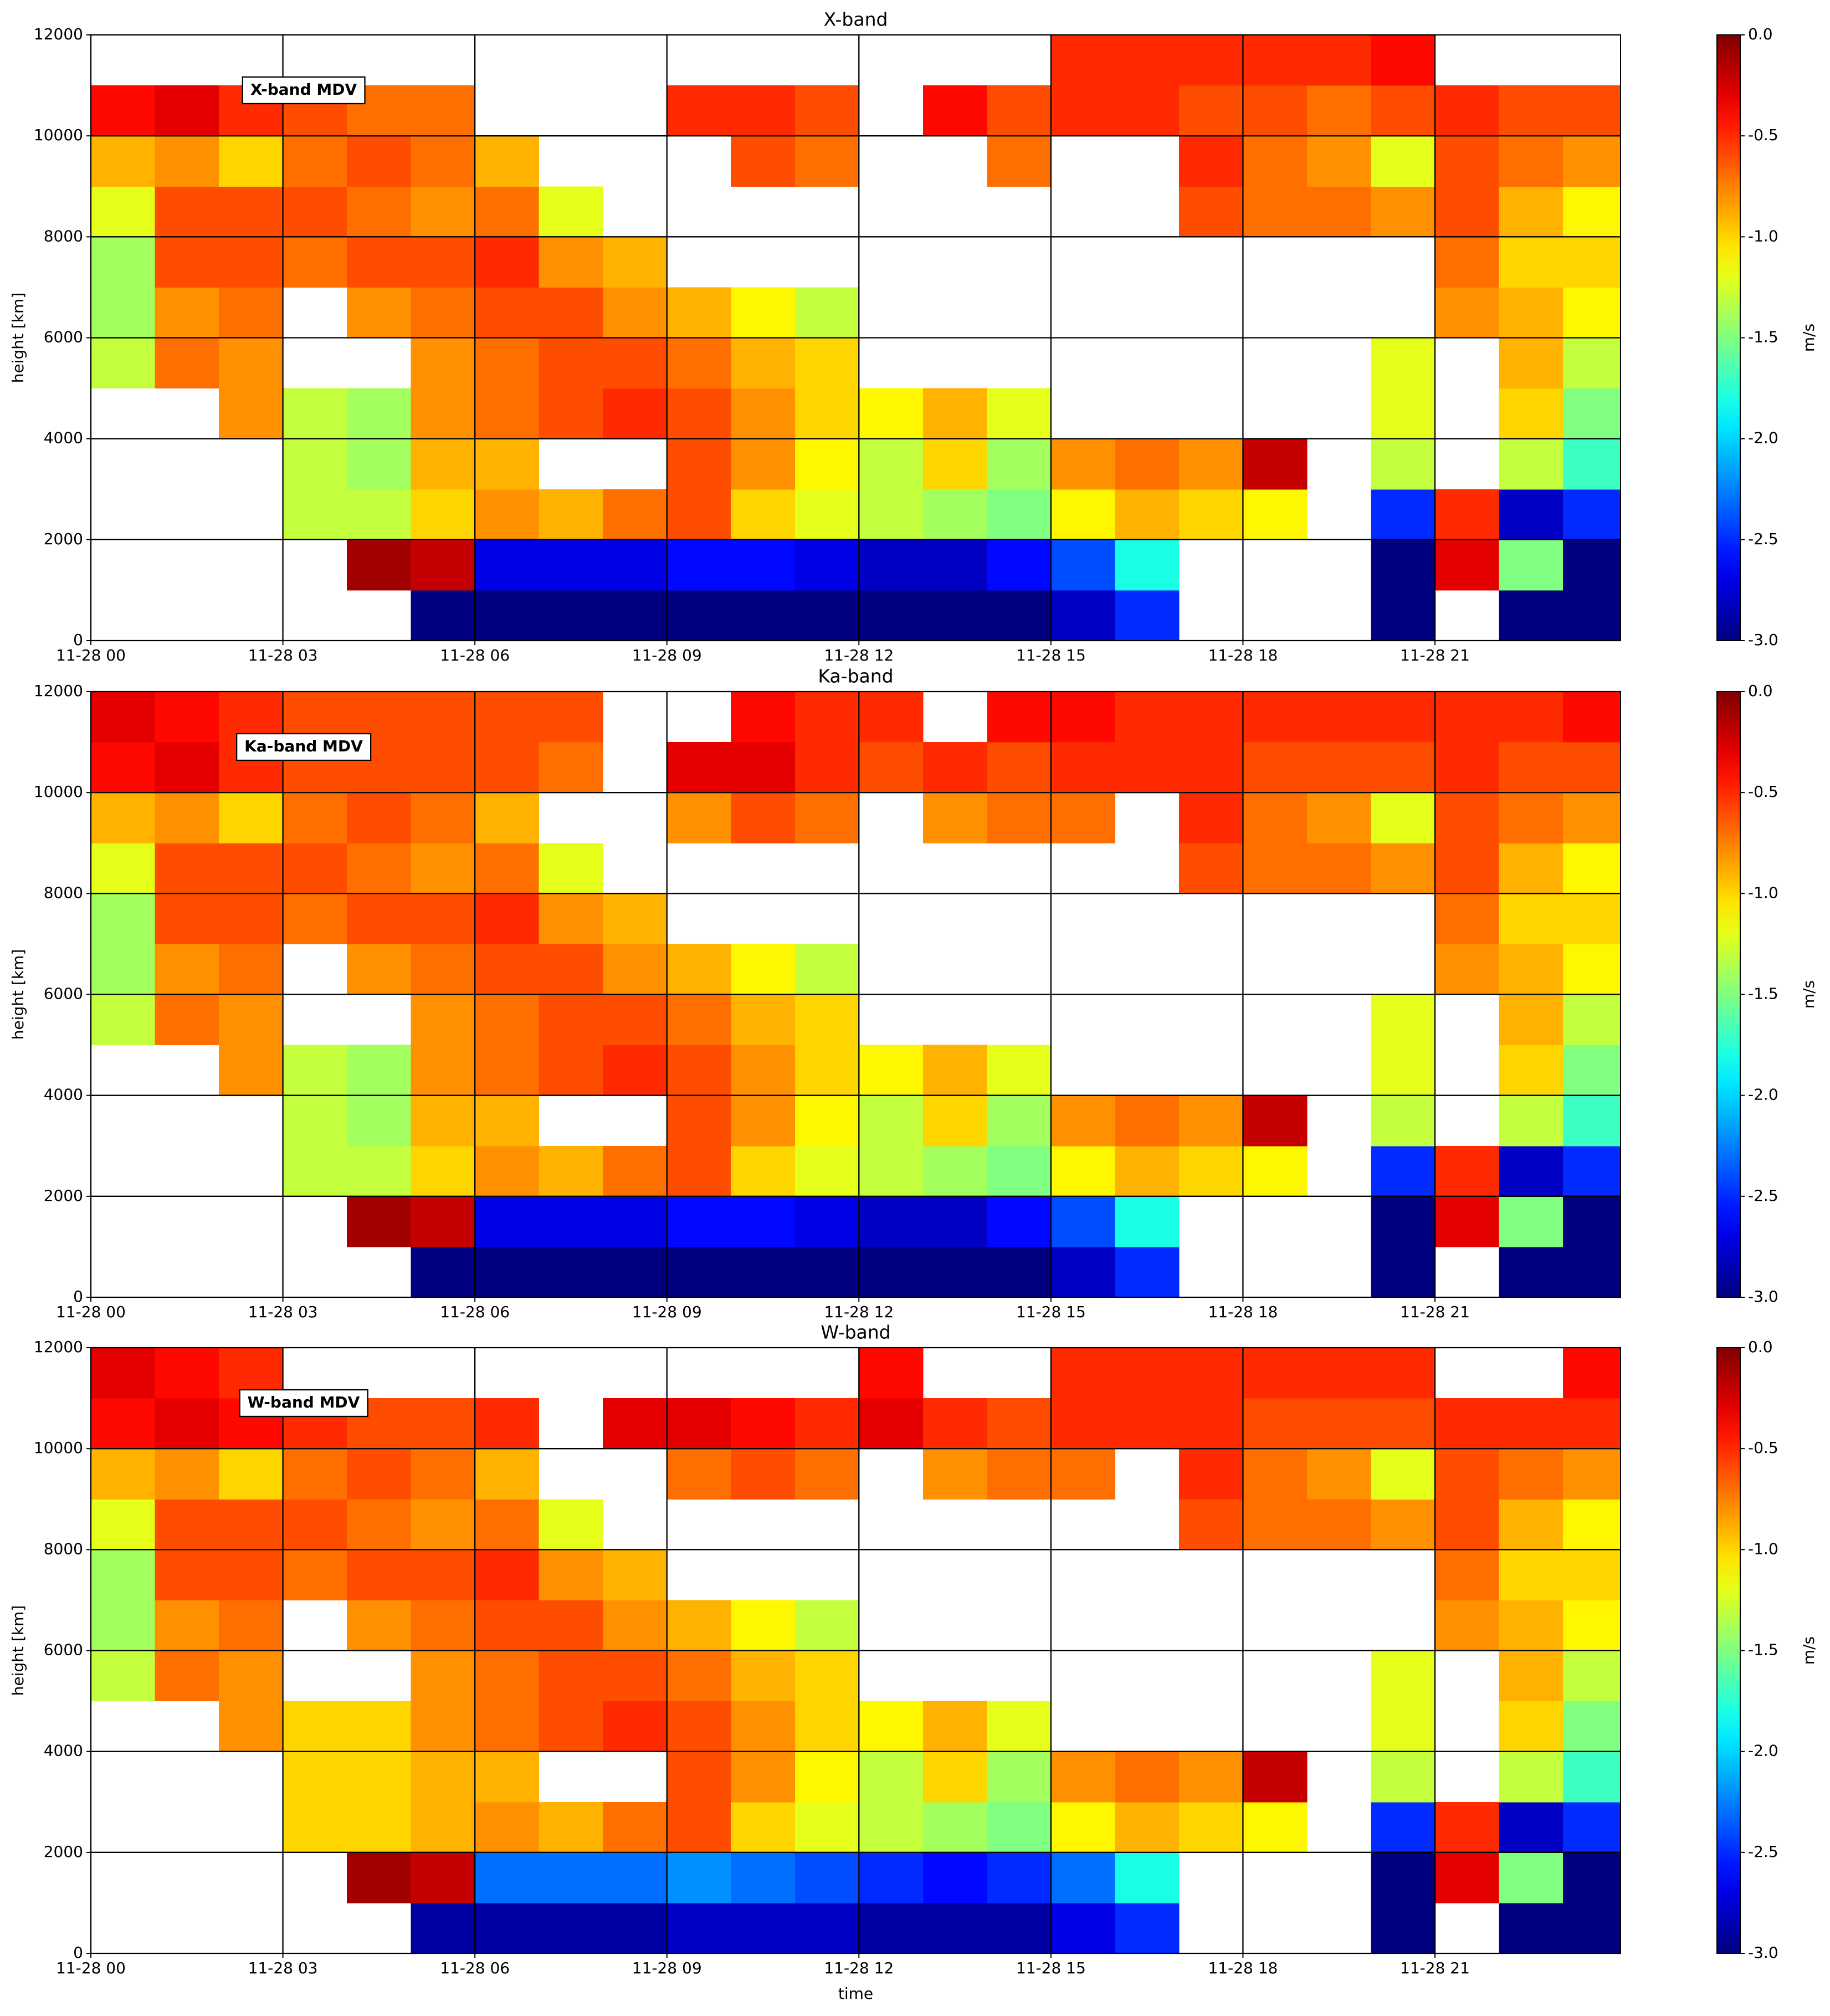 Image resolution: width=1830 pixels, height=2016 pixels. I want to click on x-tick-label: 11-28 18, so click(1243, 655).